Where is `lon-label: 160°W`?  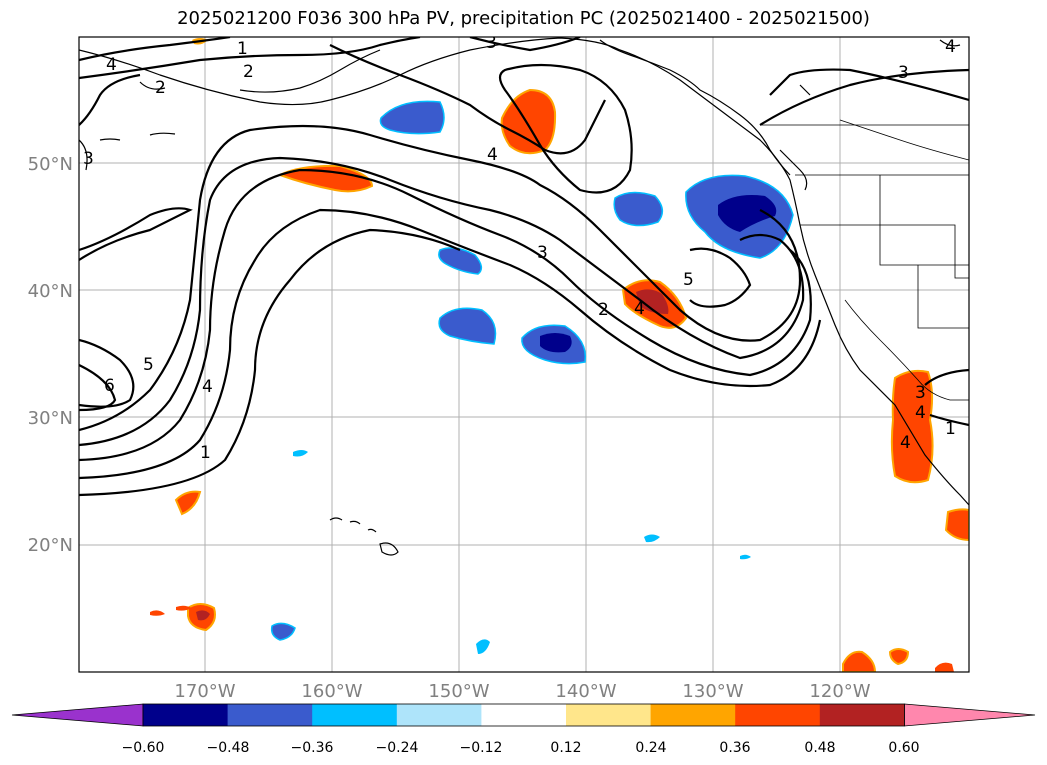
lon-label: 160°W is located at coordinates (331, 691).